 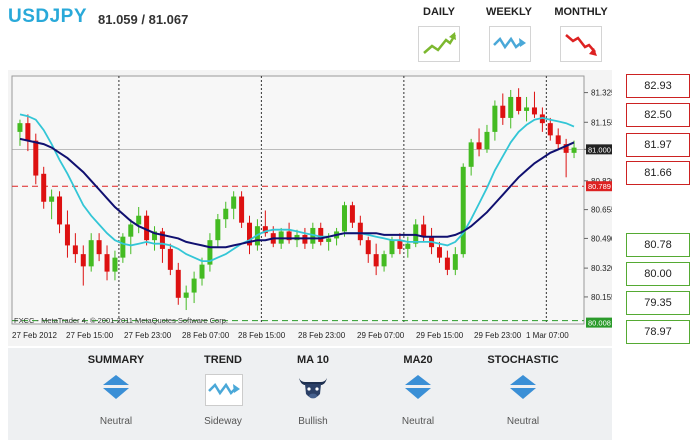 What do you see at coordinates (658, 173) in the screenshot?
I see `resistance-level: 81.66` at bounding box center [658, 173].